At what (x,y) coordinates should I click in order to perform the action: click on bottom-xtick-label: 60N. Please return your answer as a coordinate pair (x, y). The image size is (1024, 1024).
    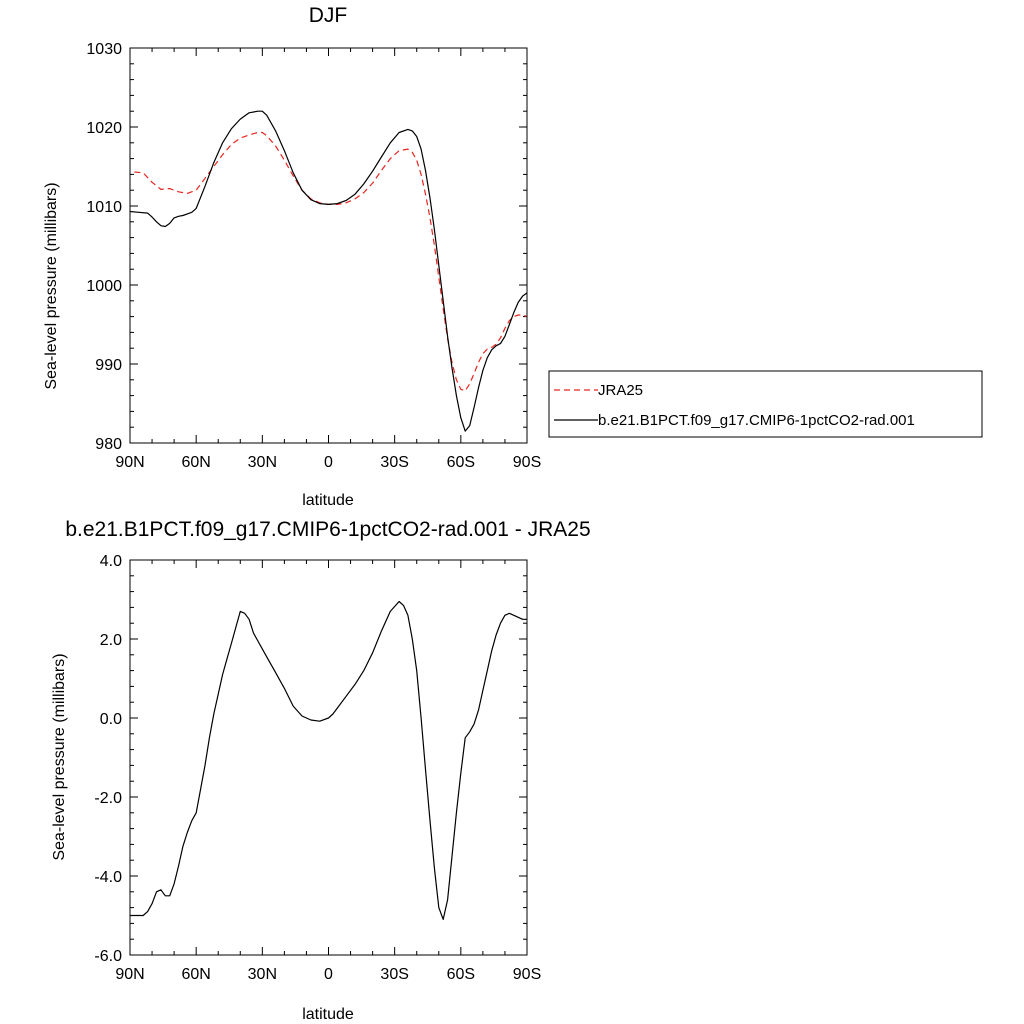
    Looking at the image, I should click on (195, 974).